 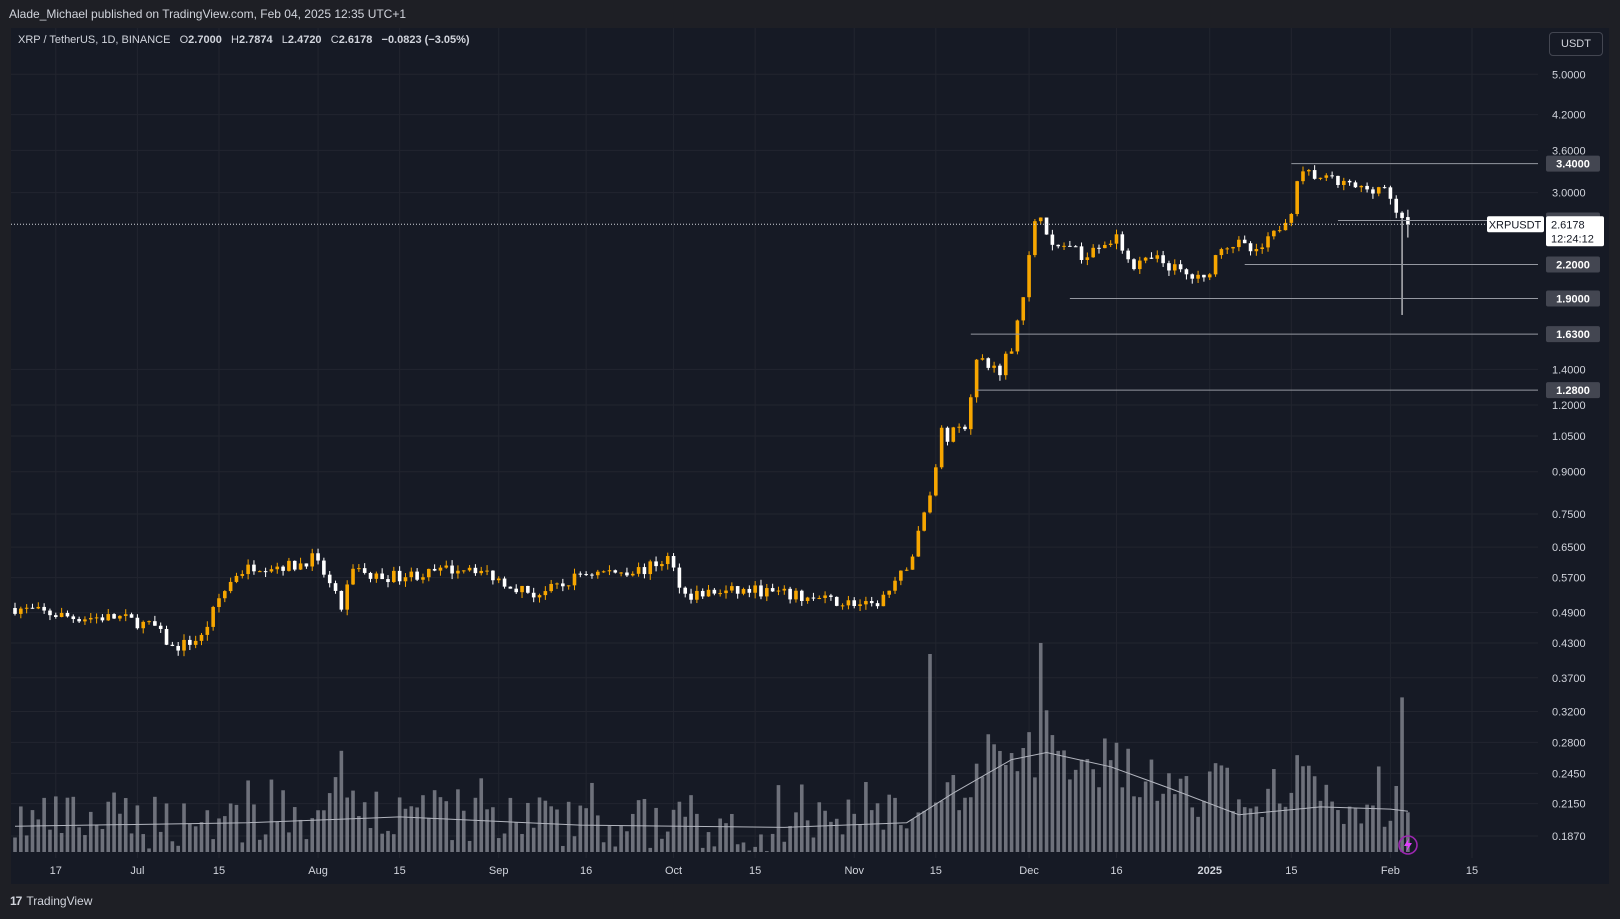 What do you see at coordinates (1569, 194) in the screenshot?
I see `y-tick-label: 3.0000` at bounding box center [1569, 194].